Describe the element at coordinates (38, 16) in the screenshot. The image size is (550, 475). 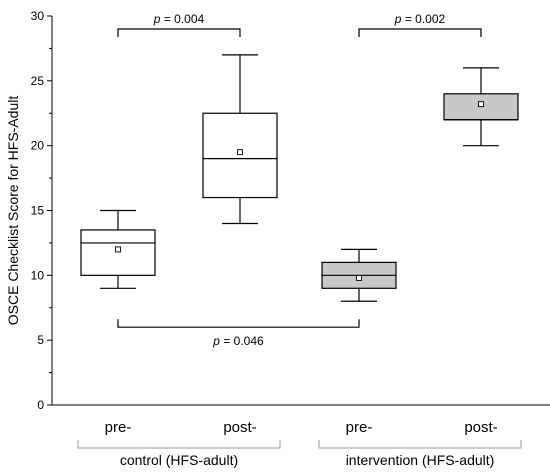
I see `y-tick-label: 30` at that location.